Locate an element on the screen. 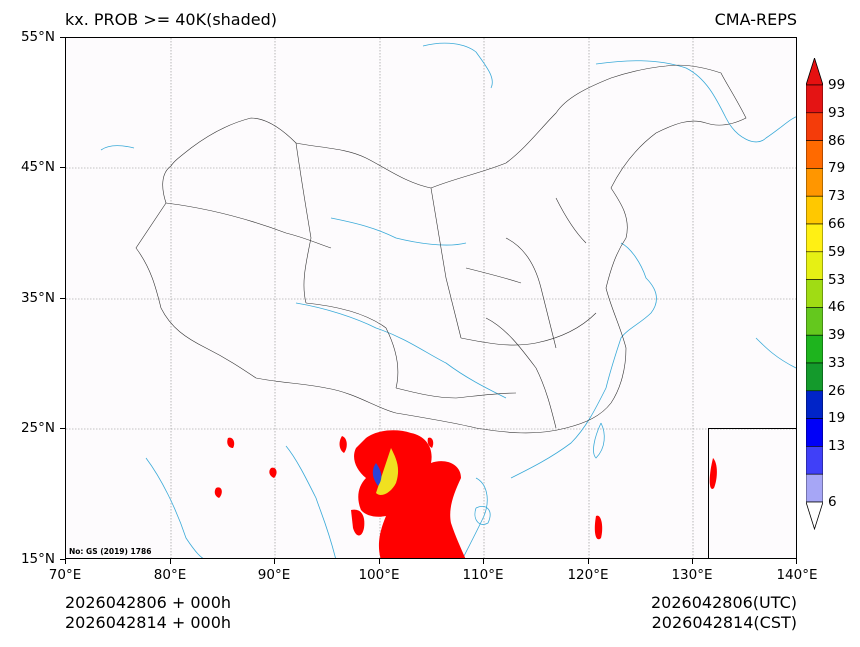 This screenshot has height=647, width=860. y-tick-label: 55°N is located at coordinates (37, 37).